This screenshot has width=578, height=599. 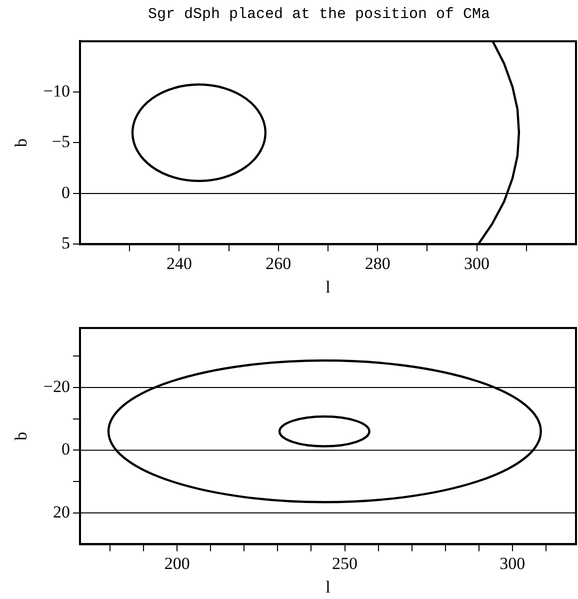 I want to click on y-tick-label: −20, so click(x=56, y=386).